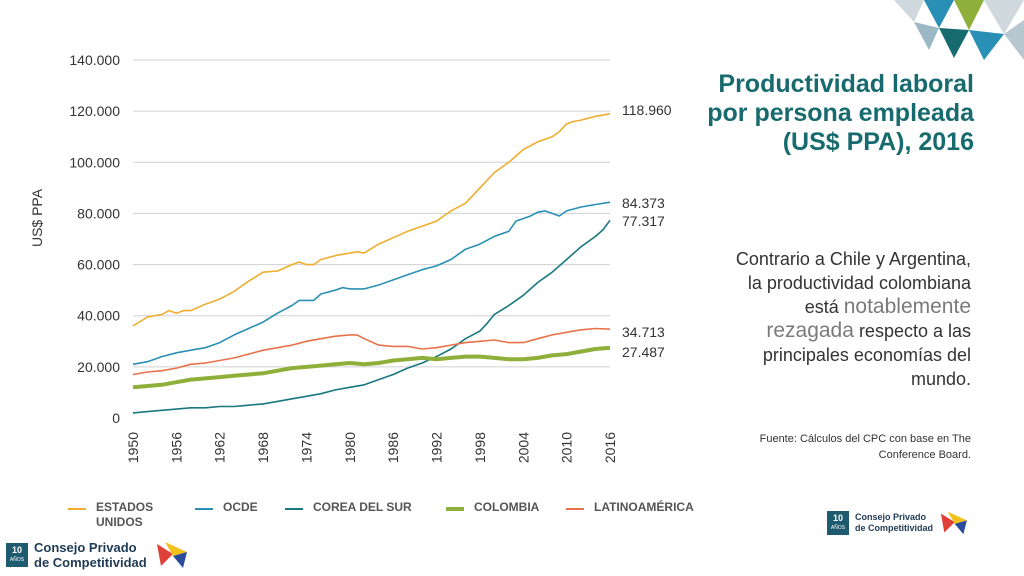 This screenshot has width=1024, height=576. I want to click on legend-label: COLOMBIA, so click(507, 507).